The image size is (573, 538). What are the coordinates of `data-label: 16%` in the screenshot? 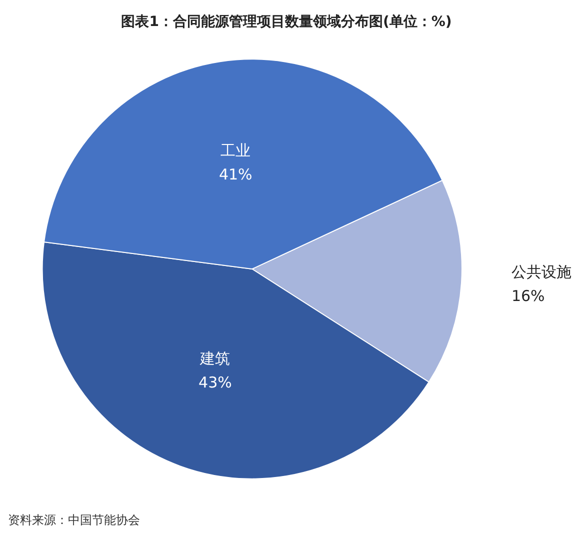 It's located at (528, 295).